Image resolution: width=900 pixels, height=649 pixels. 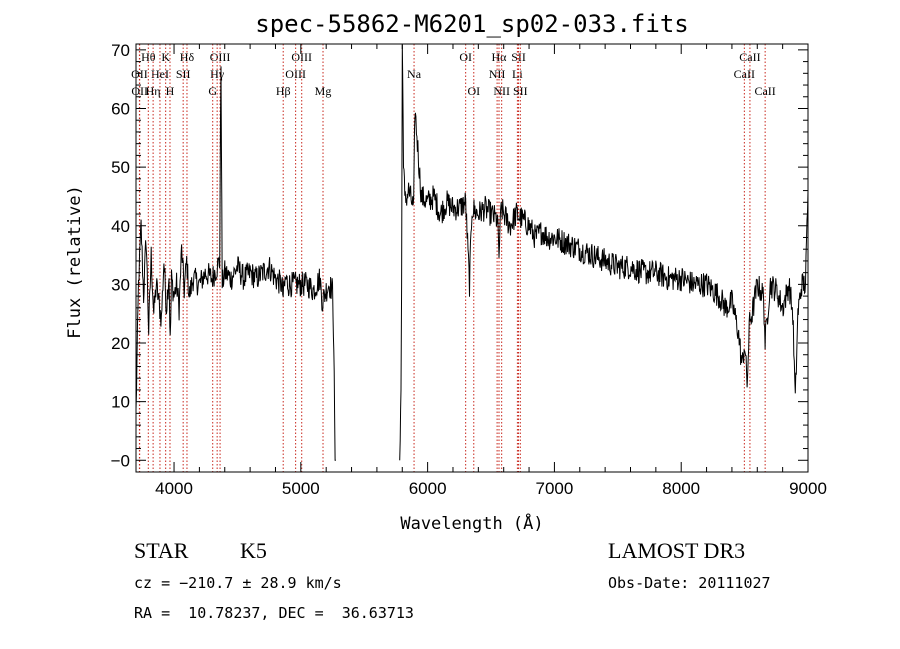 What do you see at coordinates (212, 91) in the screenshot?
I see `line-marker-label: G` at bounding box center [212, 91].